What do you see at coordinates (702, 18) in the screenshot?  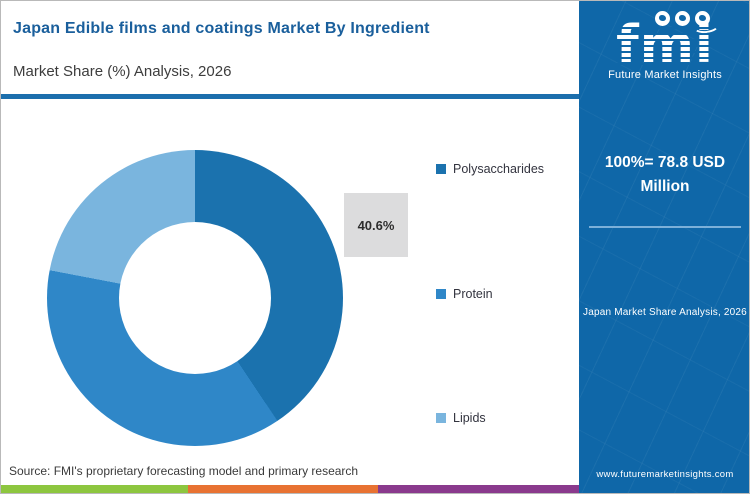 I see `apac-globe-icon` at bounding box center [702, 18].